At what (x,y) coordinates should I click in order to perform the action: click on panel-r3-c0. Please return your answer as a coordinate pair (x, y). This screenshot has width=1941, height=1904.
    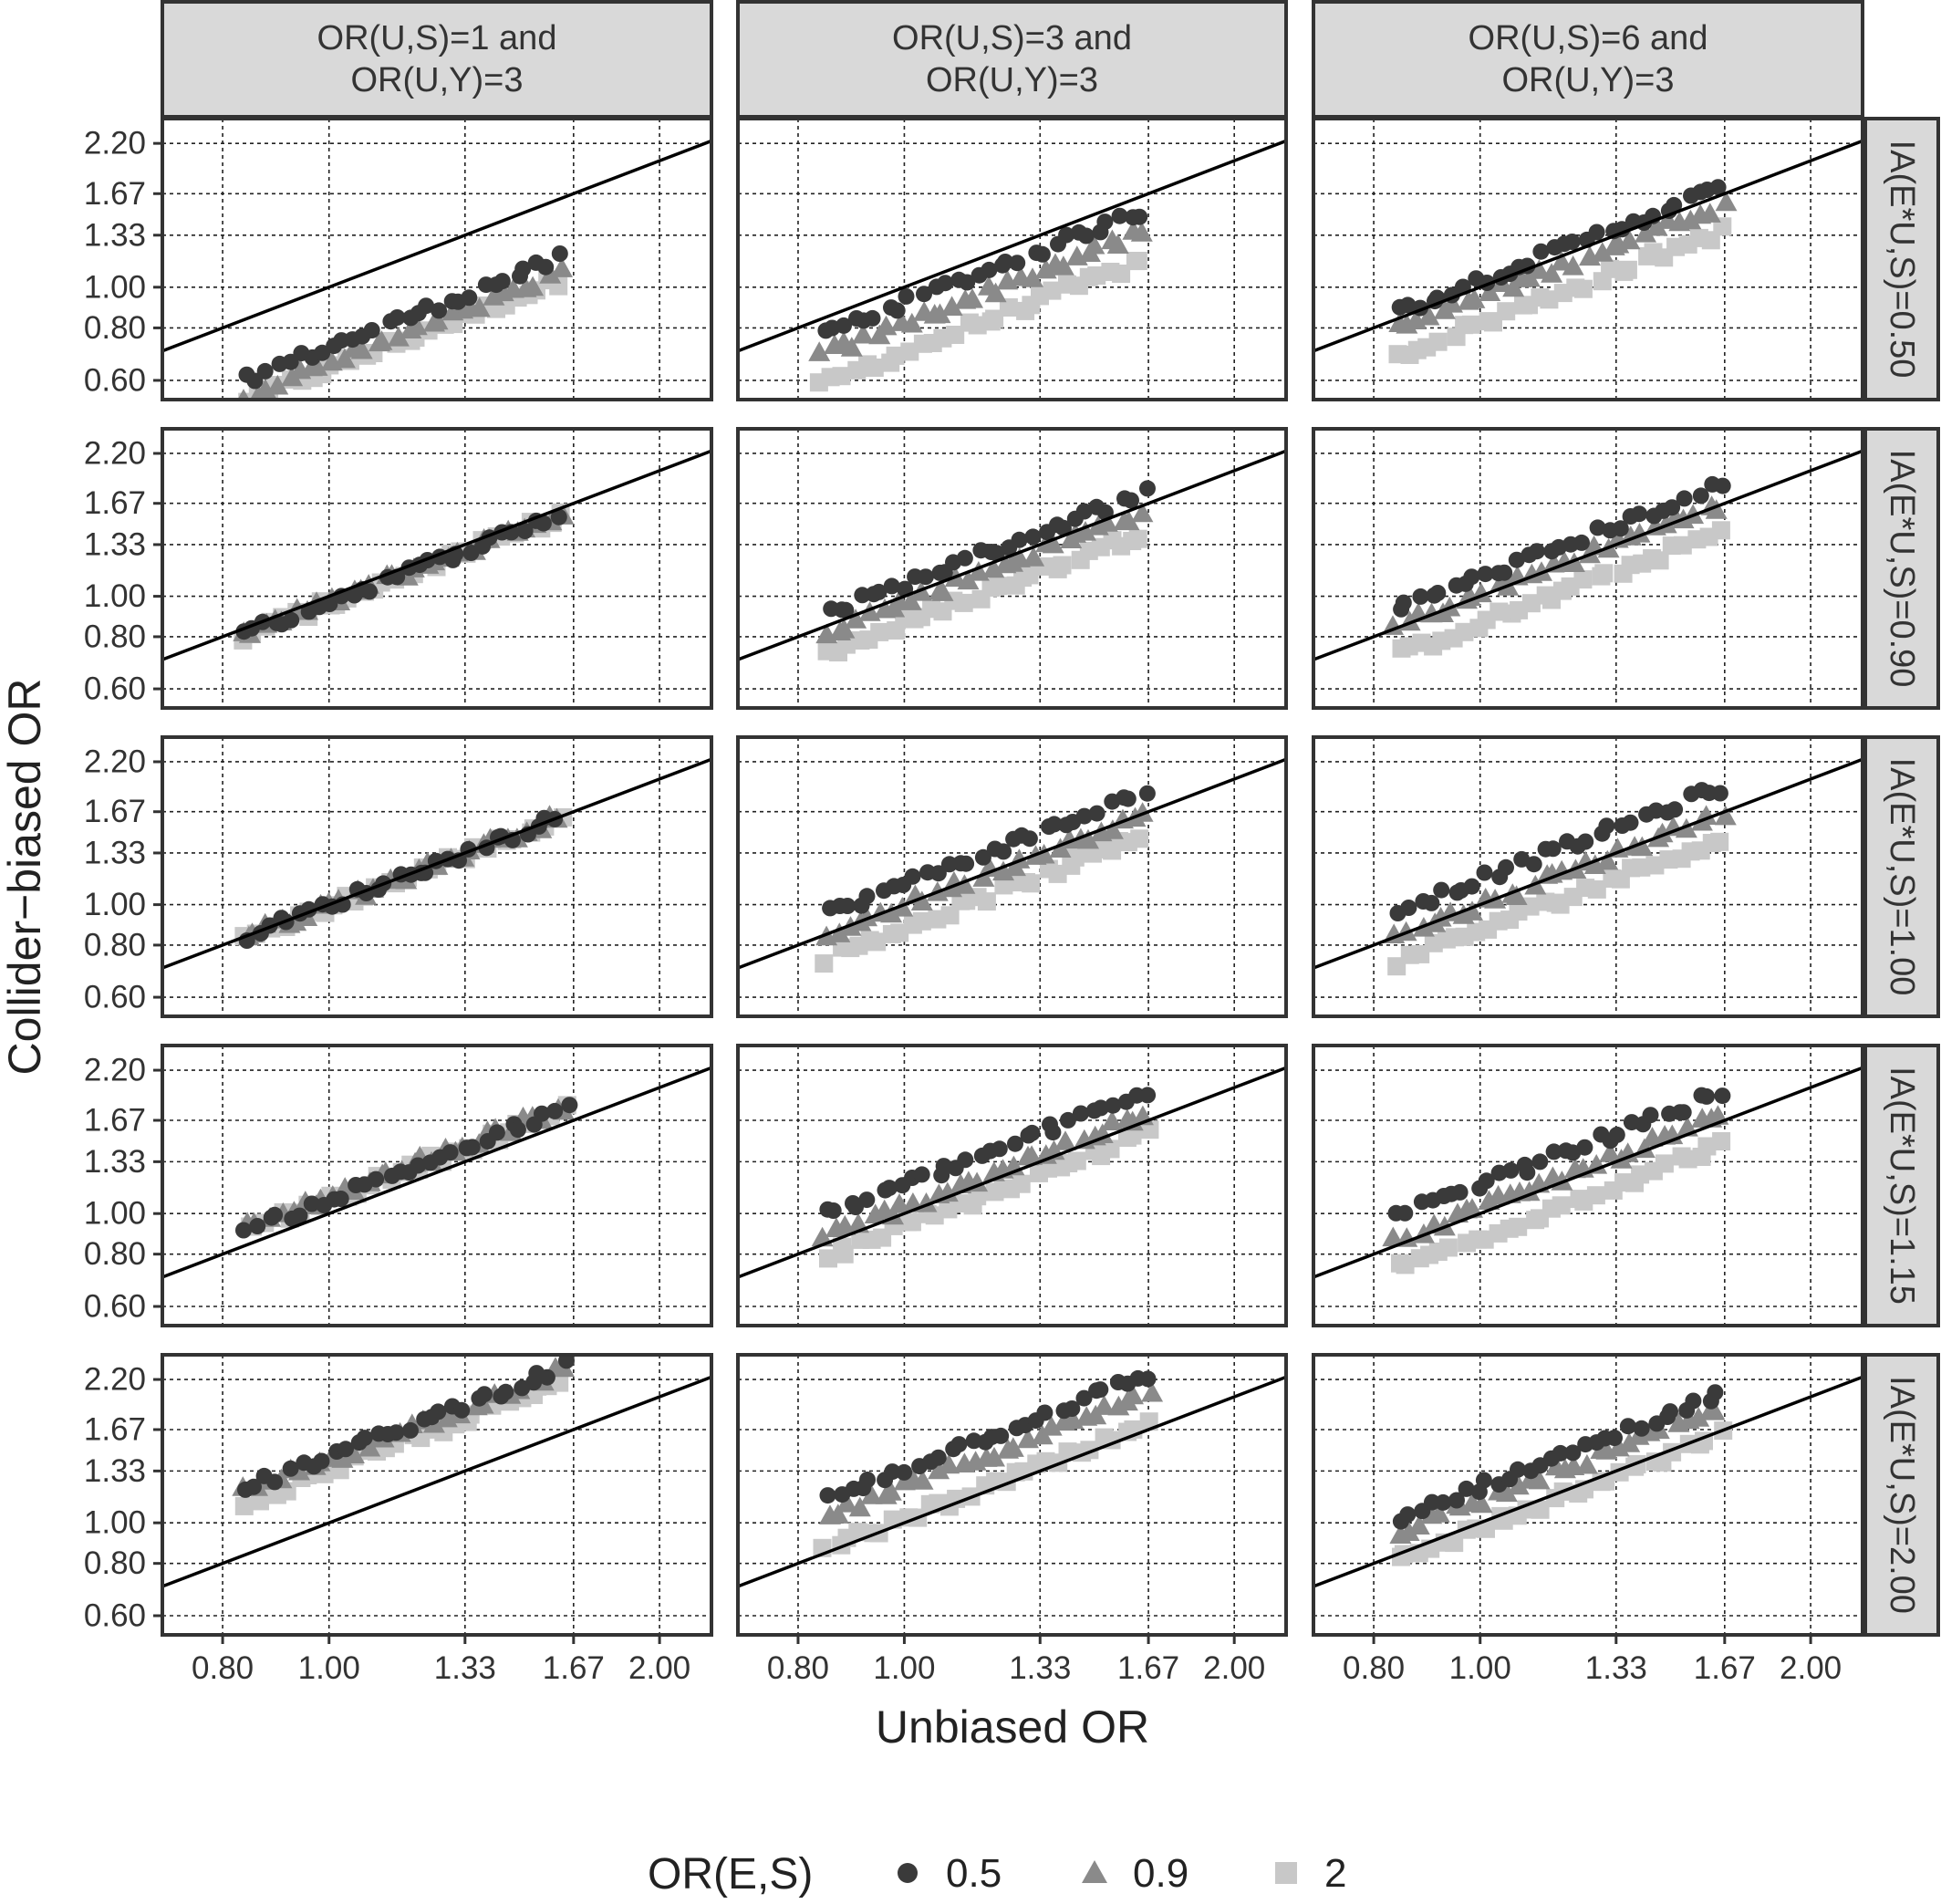
    Looking at the image, I should click on (437, 1186).